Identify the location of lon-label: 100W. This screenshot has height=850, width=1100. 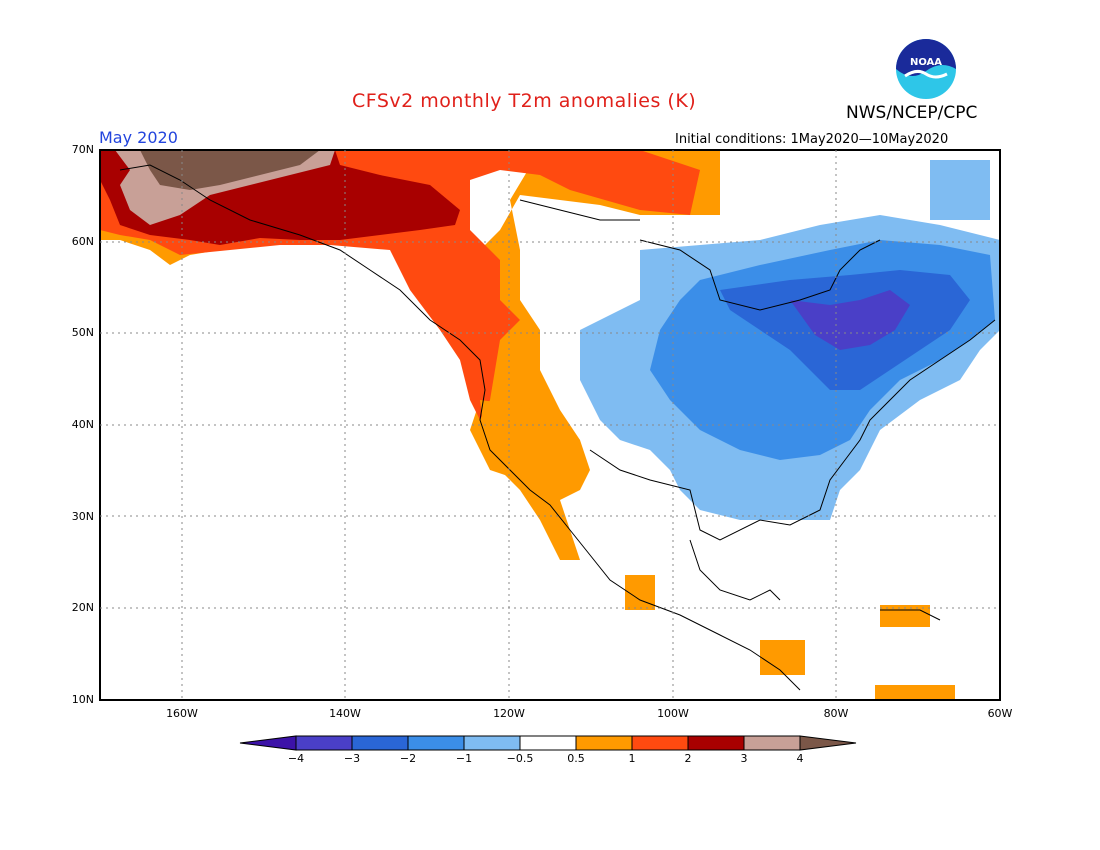
(673, 713).